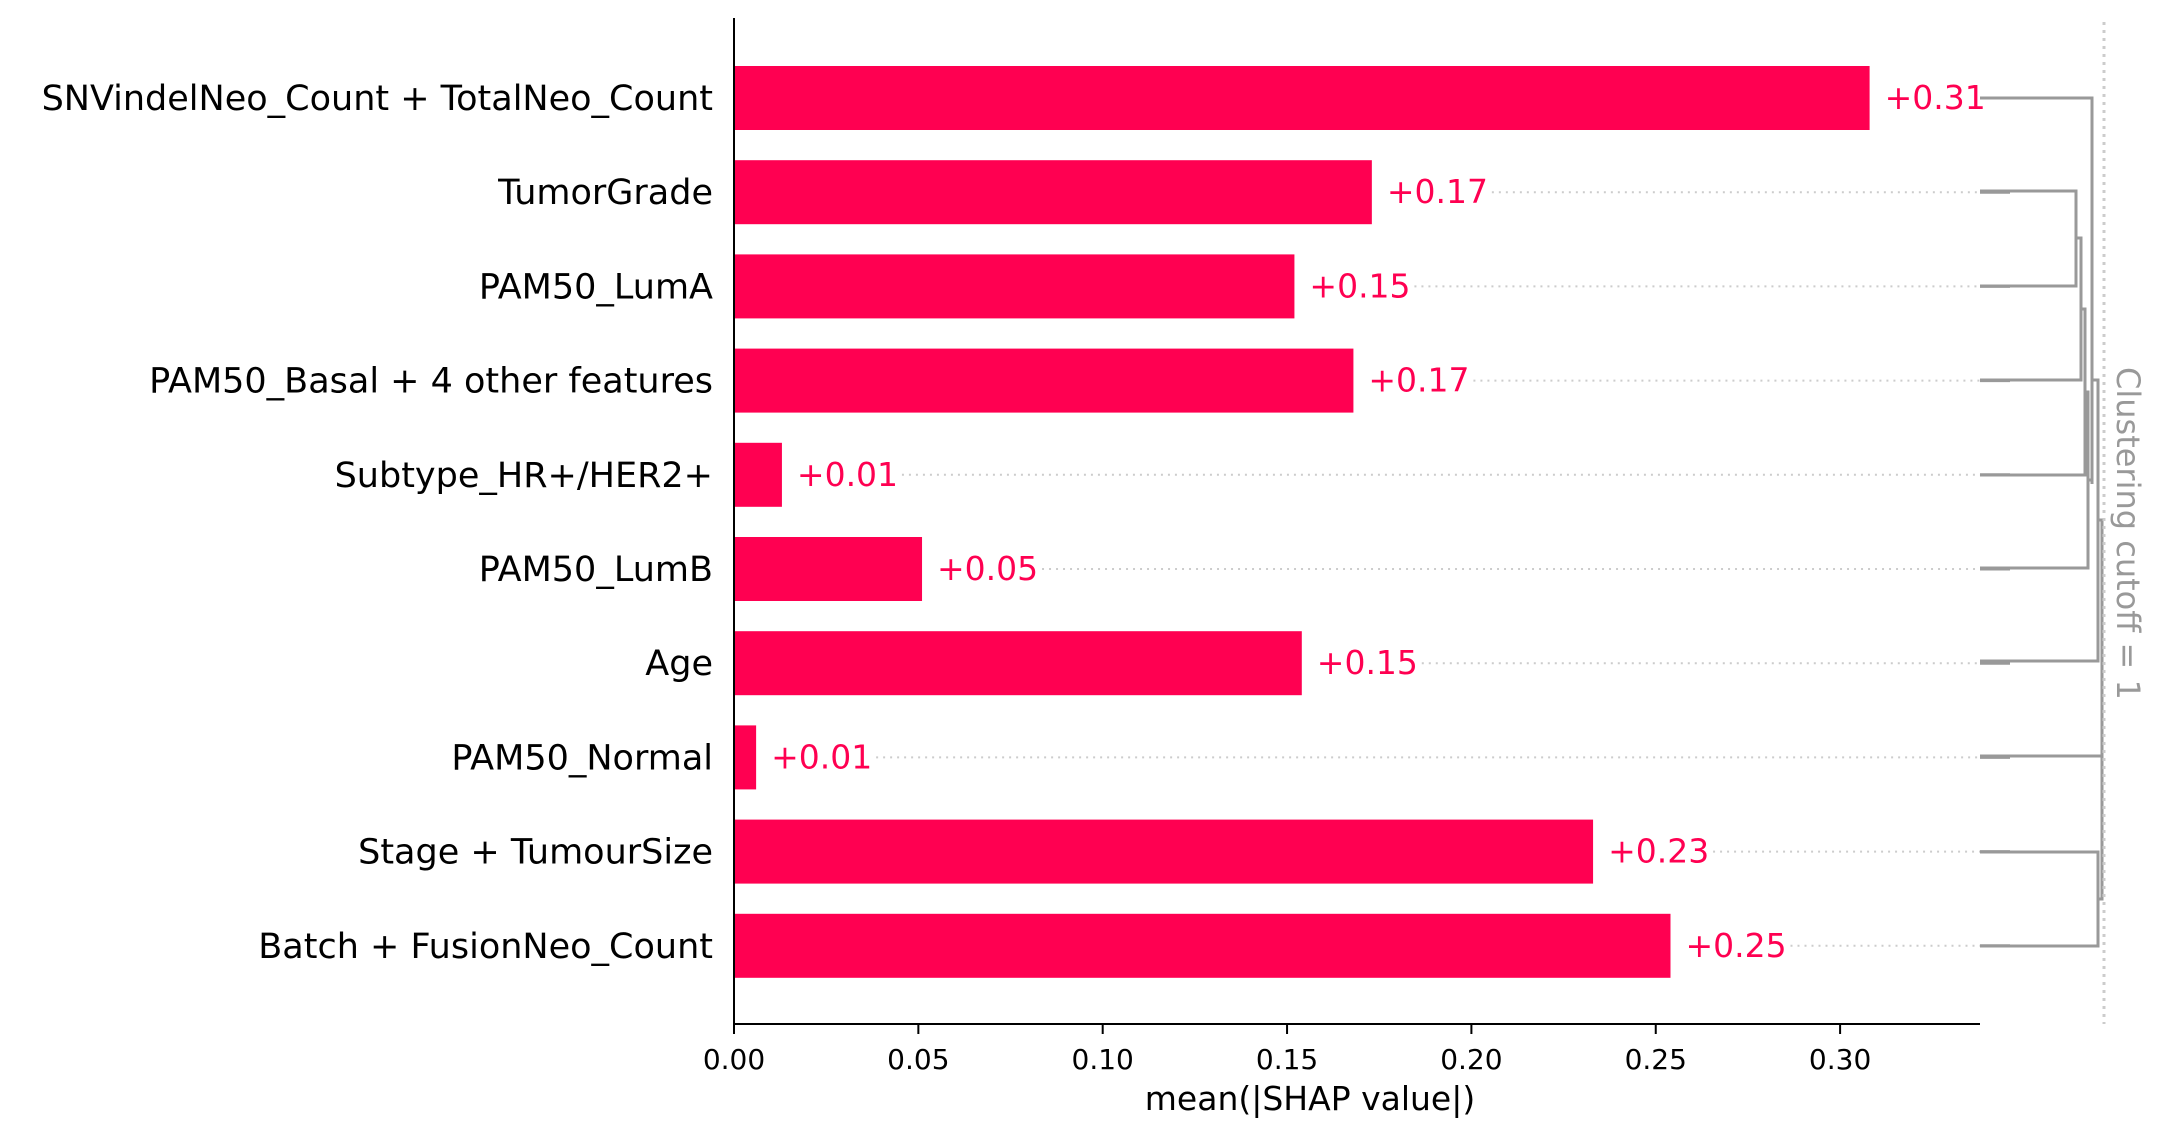 The image size is (2157, 1136). What do you see at coordinates (1287, 1059) in the screenshot?
I see `x-tick-label: 0.15` at bounding box center [1287, 1059].